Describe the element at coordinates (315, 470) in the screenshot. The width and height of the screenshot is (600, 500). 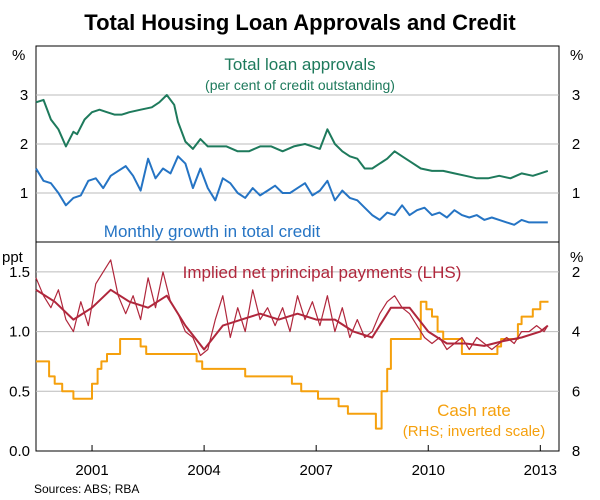
I see `x-tick-label: 2007` at that location.